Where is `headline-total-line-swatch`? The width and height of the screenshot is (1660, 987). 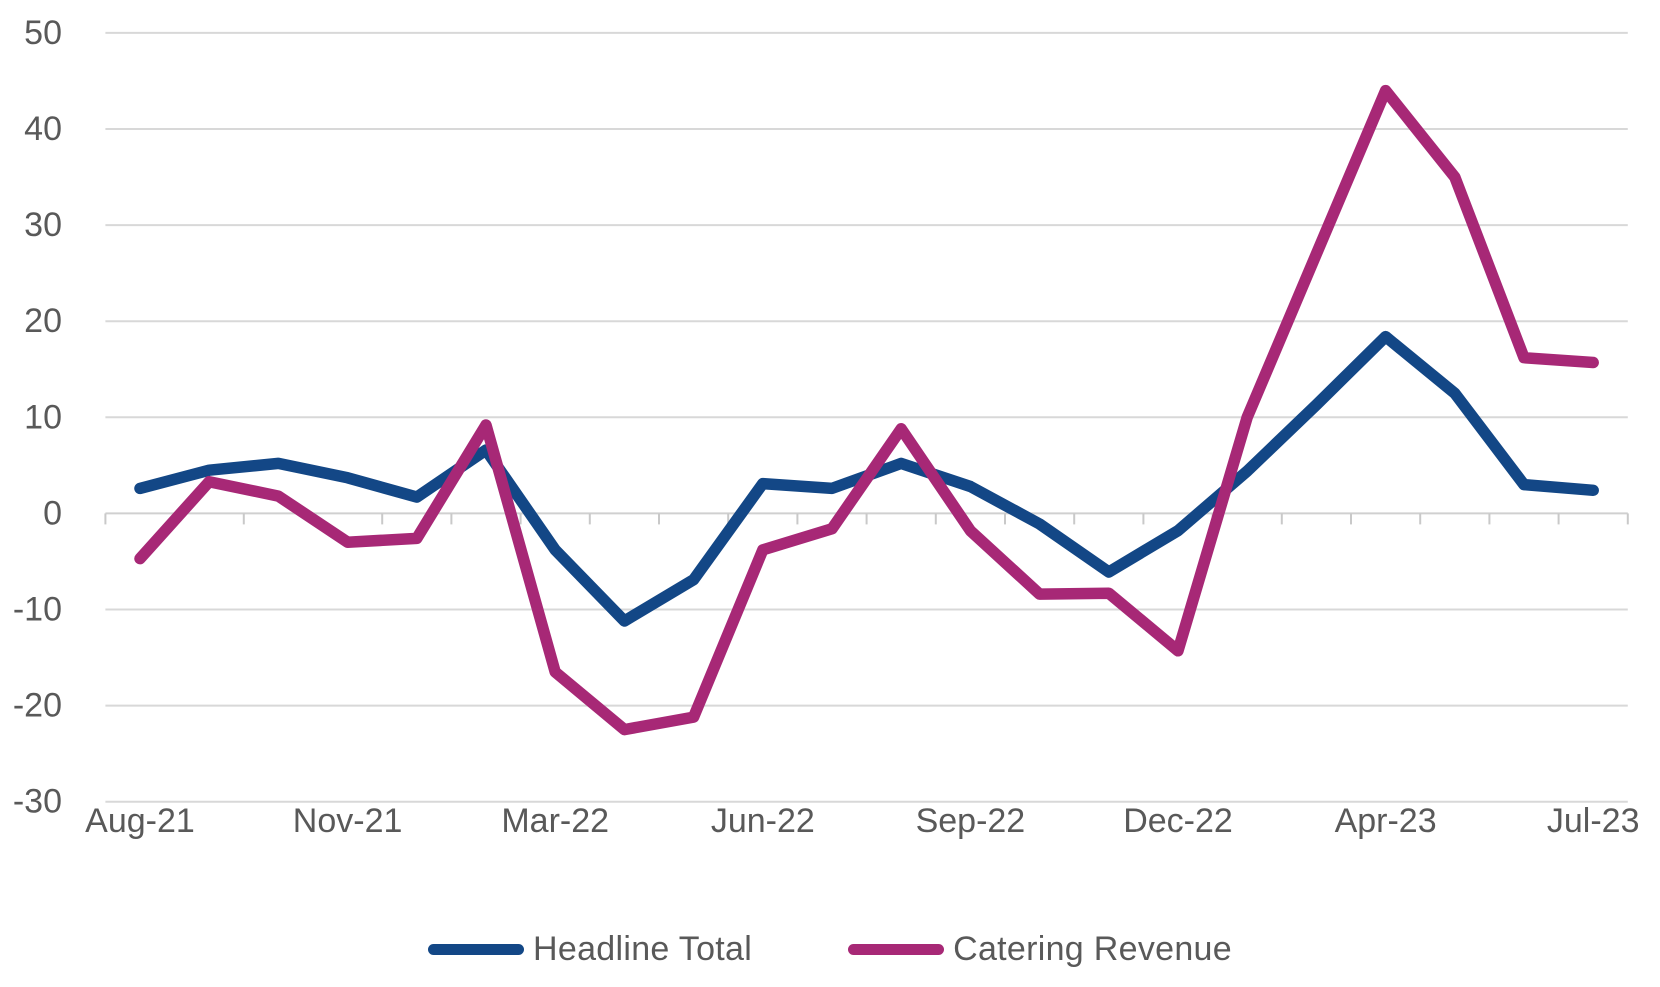 headline-total-line-swatch is located at coordinates (476, 949).